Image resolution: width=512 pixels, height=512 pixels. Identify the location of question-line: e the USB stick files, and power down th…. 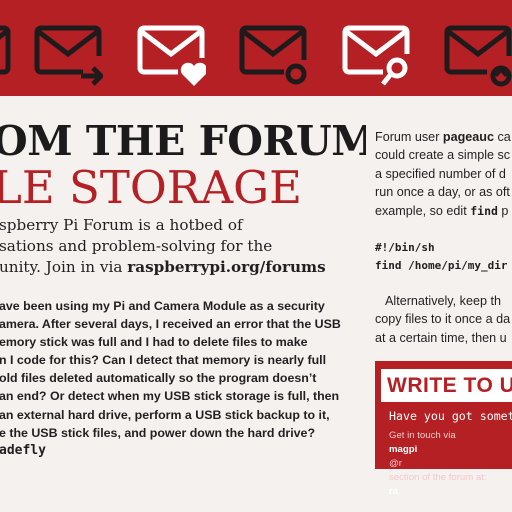
(158, 432).